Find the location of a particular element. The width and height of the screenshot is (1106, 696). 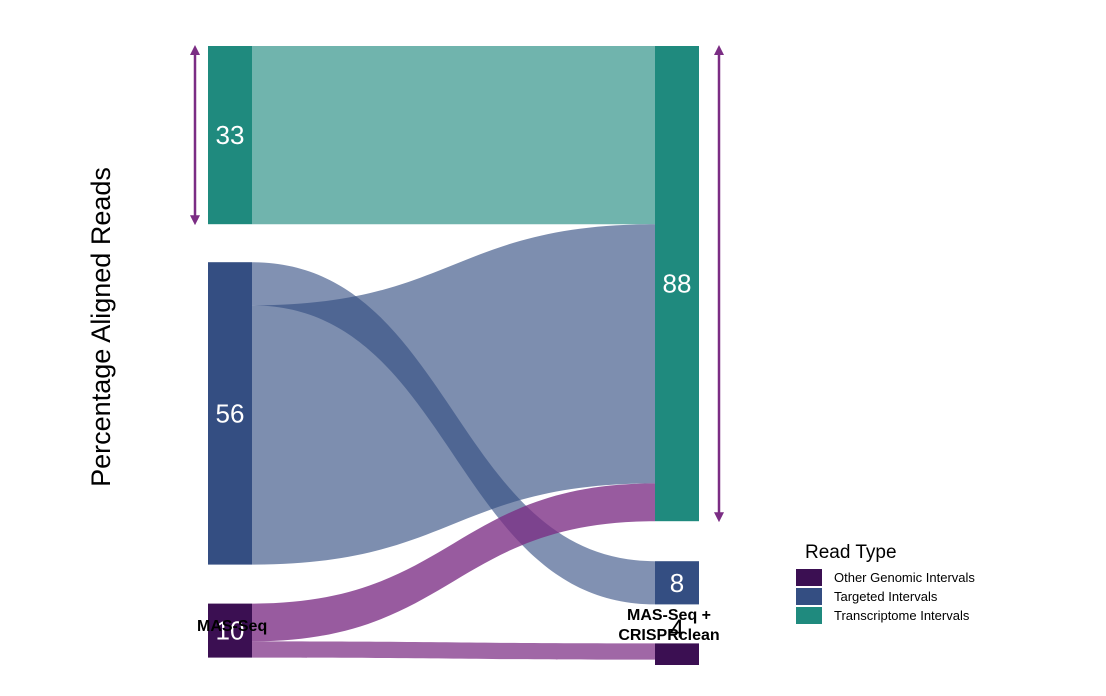

right-node-targeted-value: 8 is located at coordinates (677, 583).